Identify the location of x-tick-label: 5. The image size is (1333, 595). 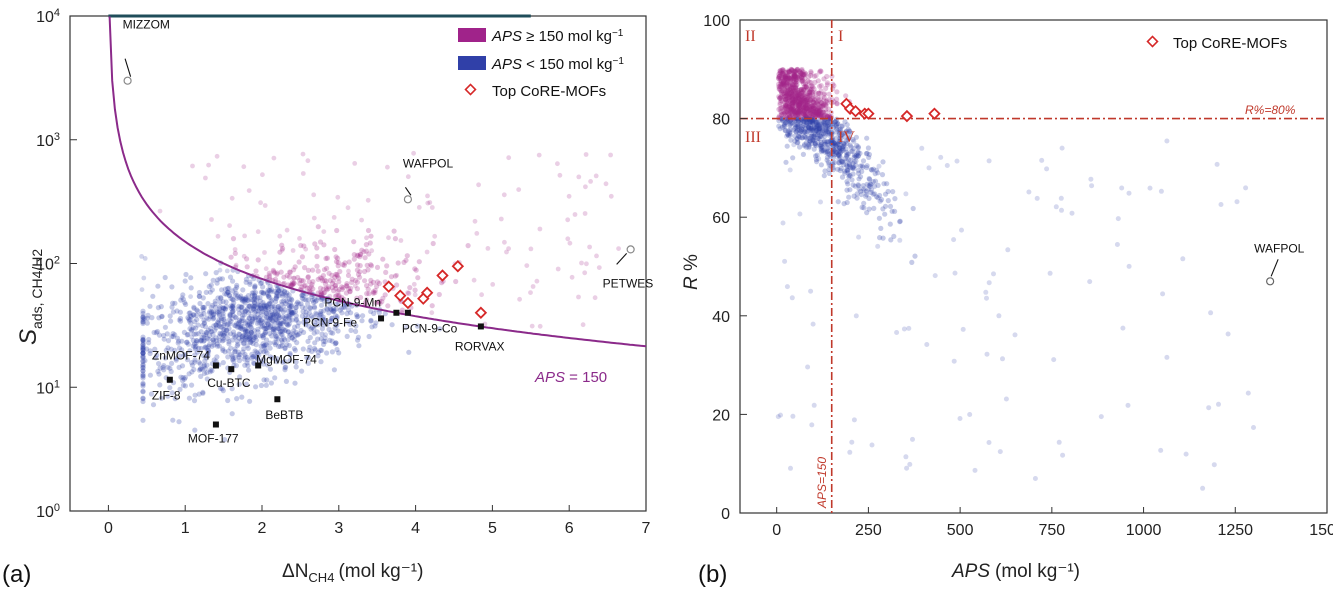
(492, 528).